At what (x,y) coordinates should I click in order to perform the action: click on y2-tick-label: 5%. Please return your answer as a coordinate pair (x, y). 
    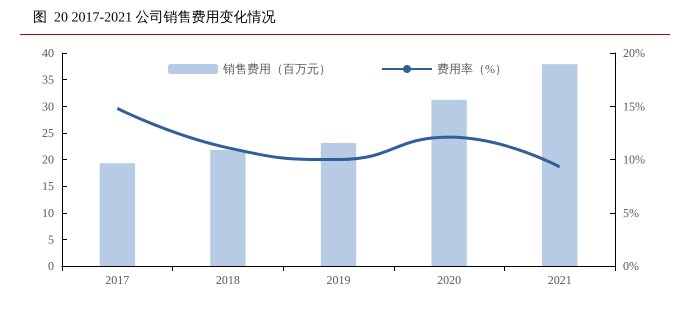
    Looking at the image, I should click on (631, 213).